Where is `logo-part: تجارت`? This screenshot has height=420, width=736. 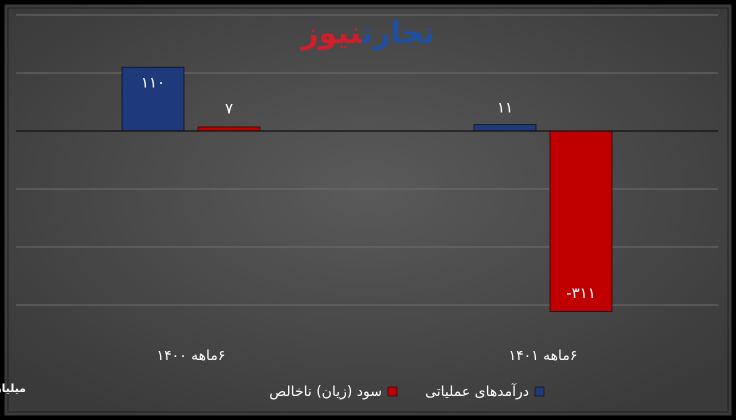 logo-part: تجارت is located at coordinates (398, 33).